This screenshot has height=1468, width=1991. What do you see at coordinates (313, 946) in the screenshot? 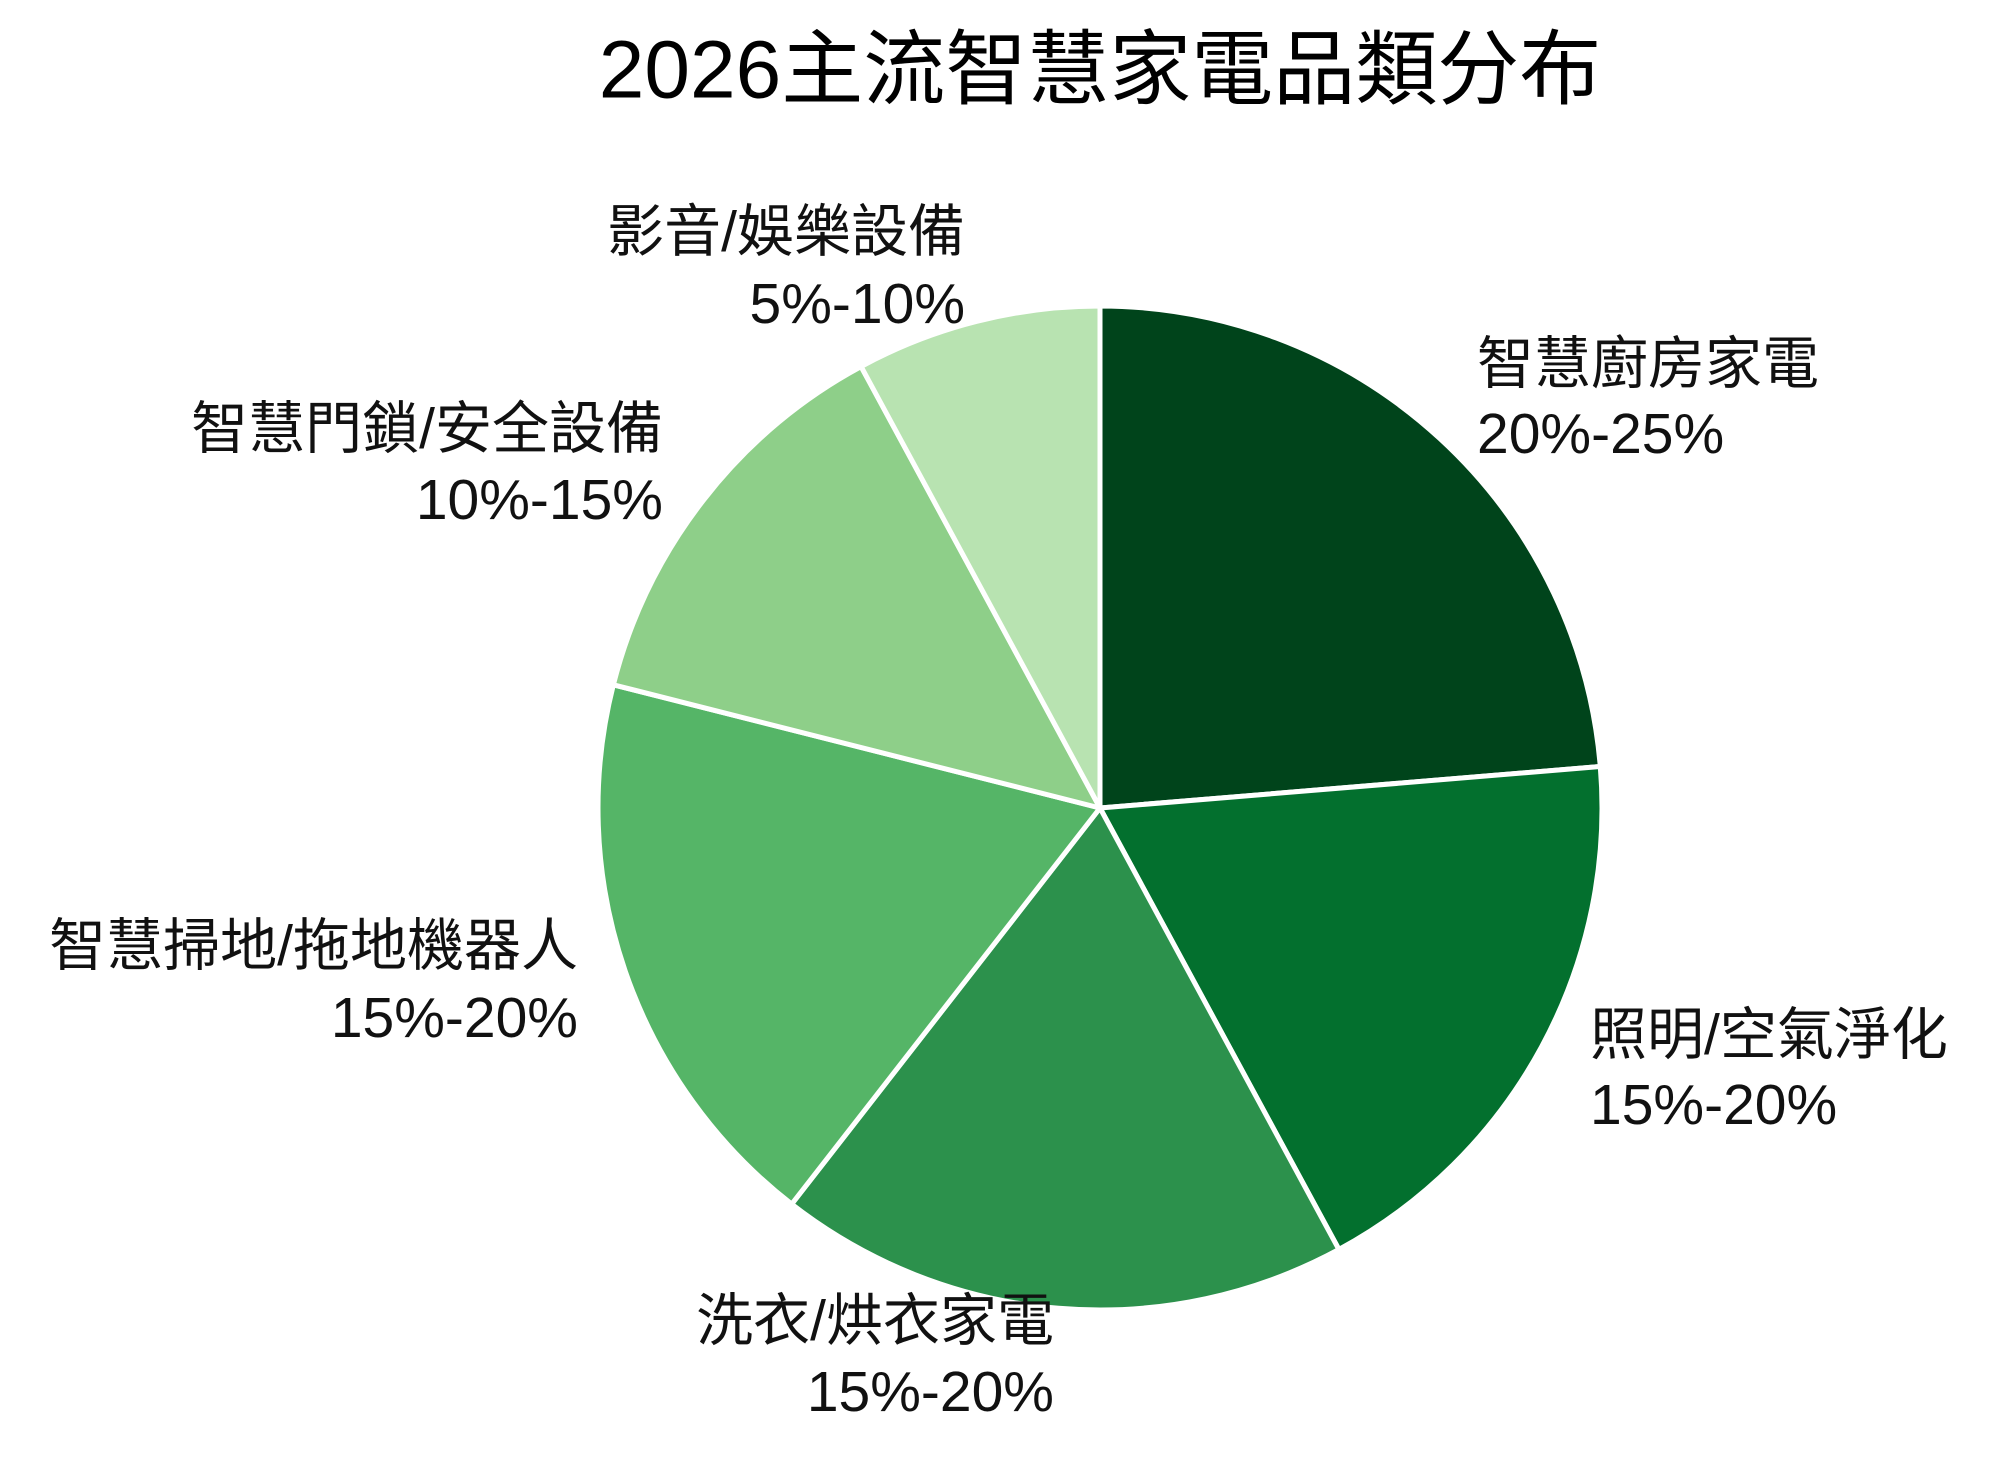
I see `slice-label-robot-vacuum-mop: 智慧掃地/拖地機器人` at bounding box center [313, 946].